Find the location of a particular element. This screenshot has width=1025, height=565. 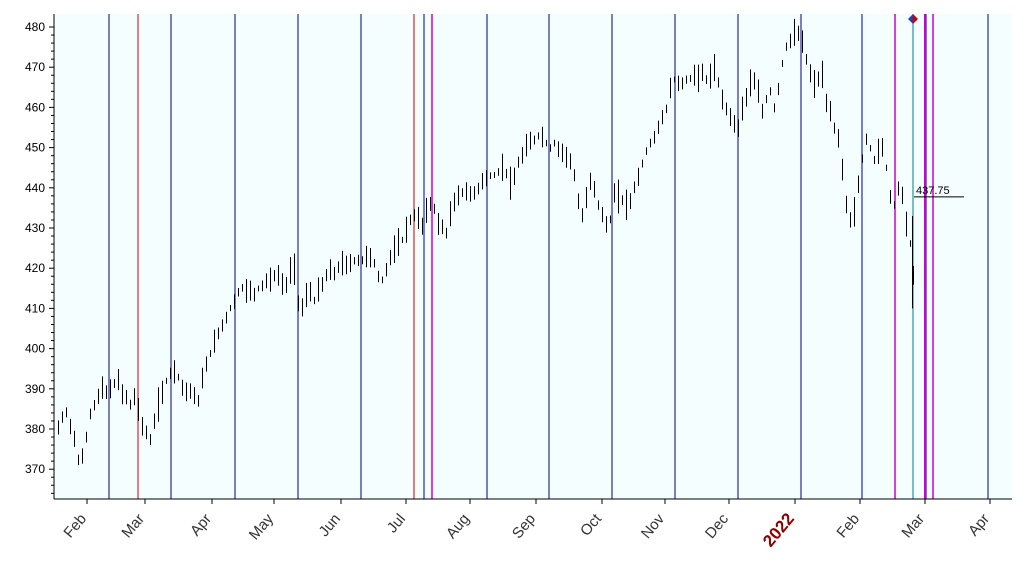

y-tick-label: 380 is located at coordinates (35, 429).